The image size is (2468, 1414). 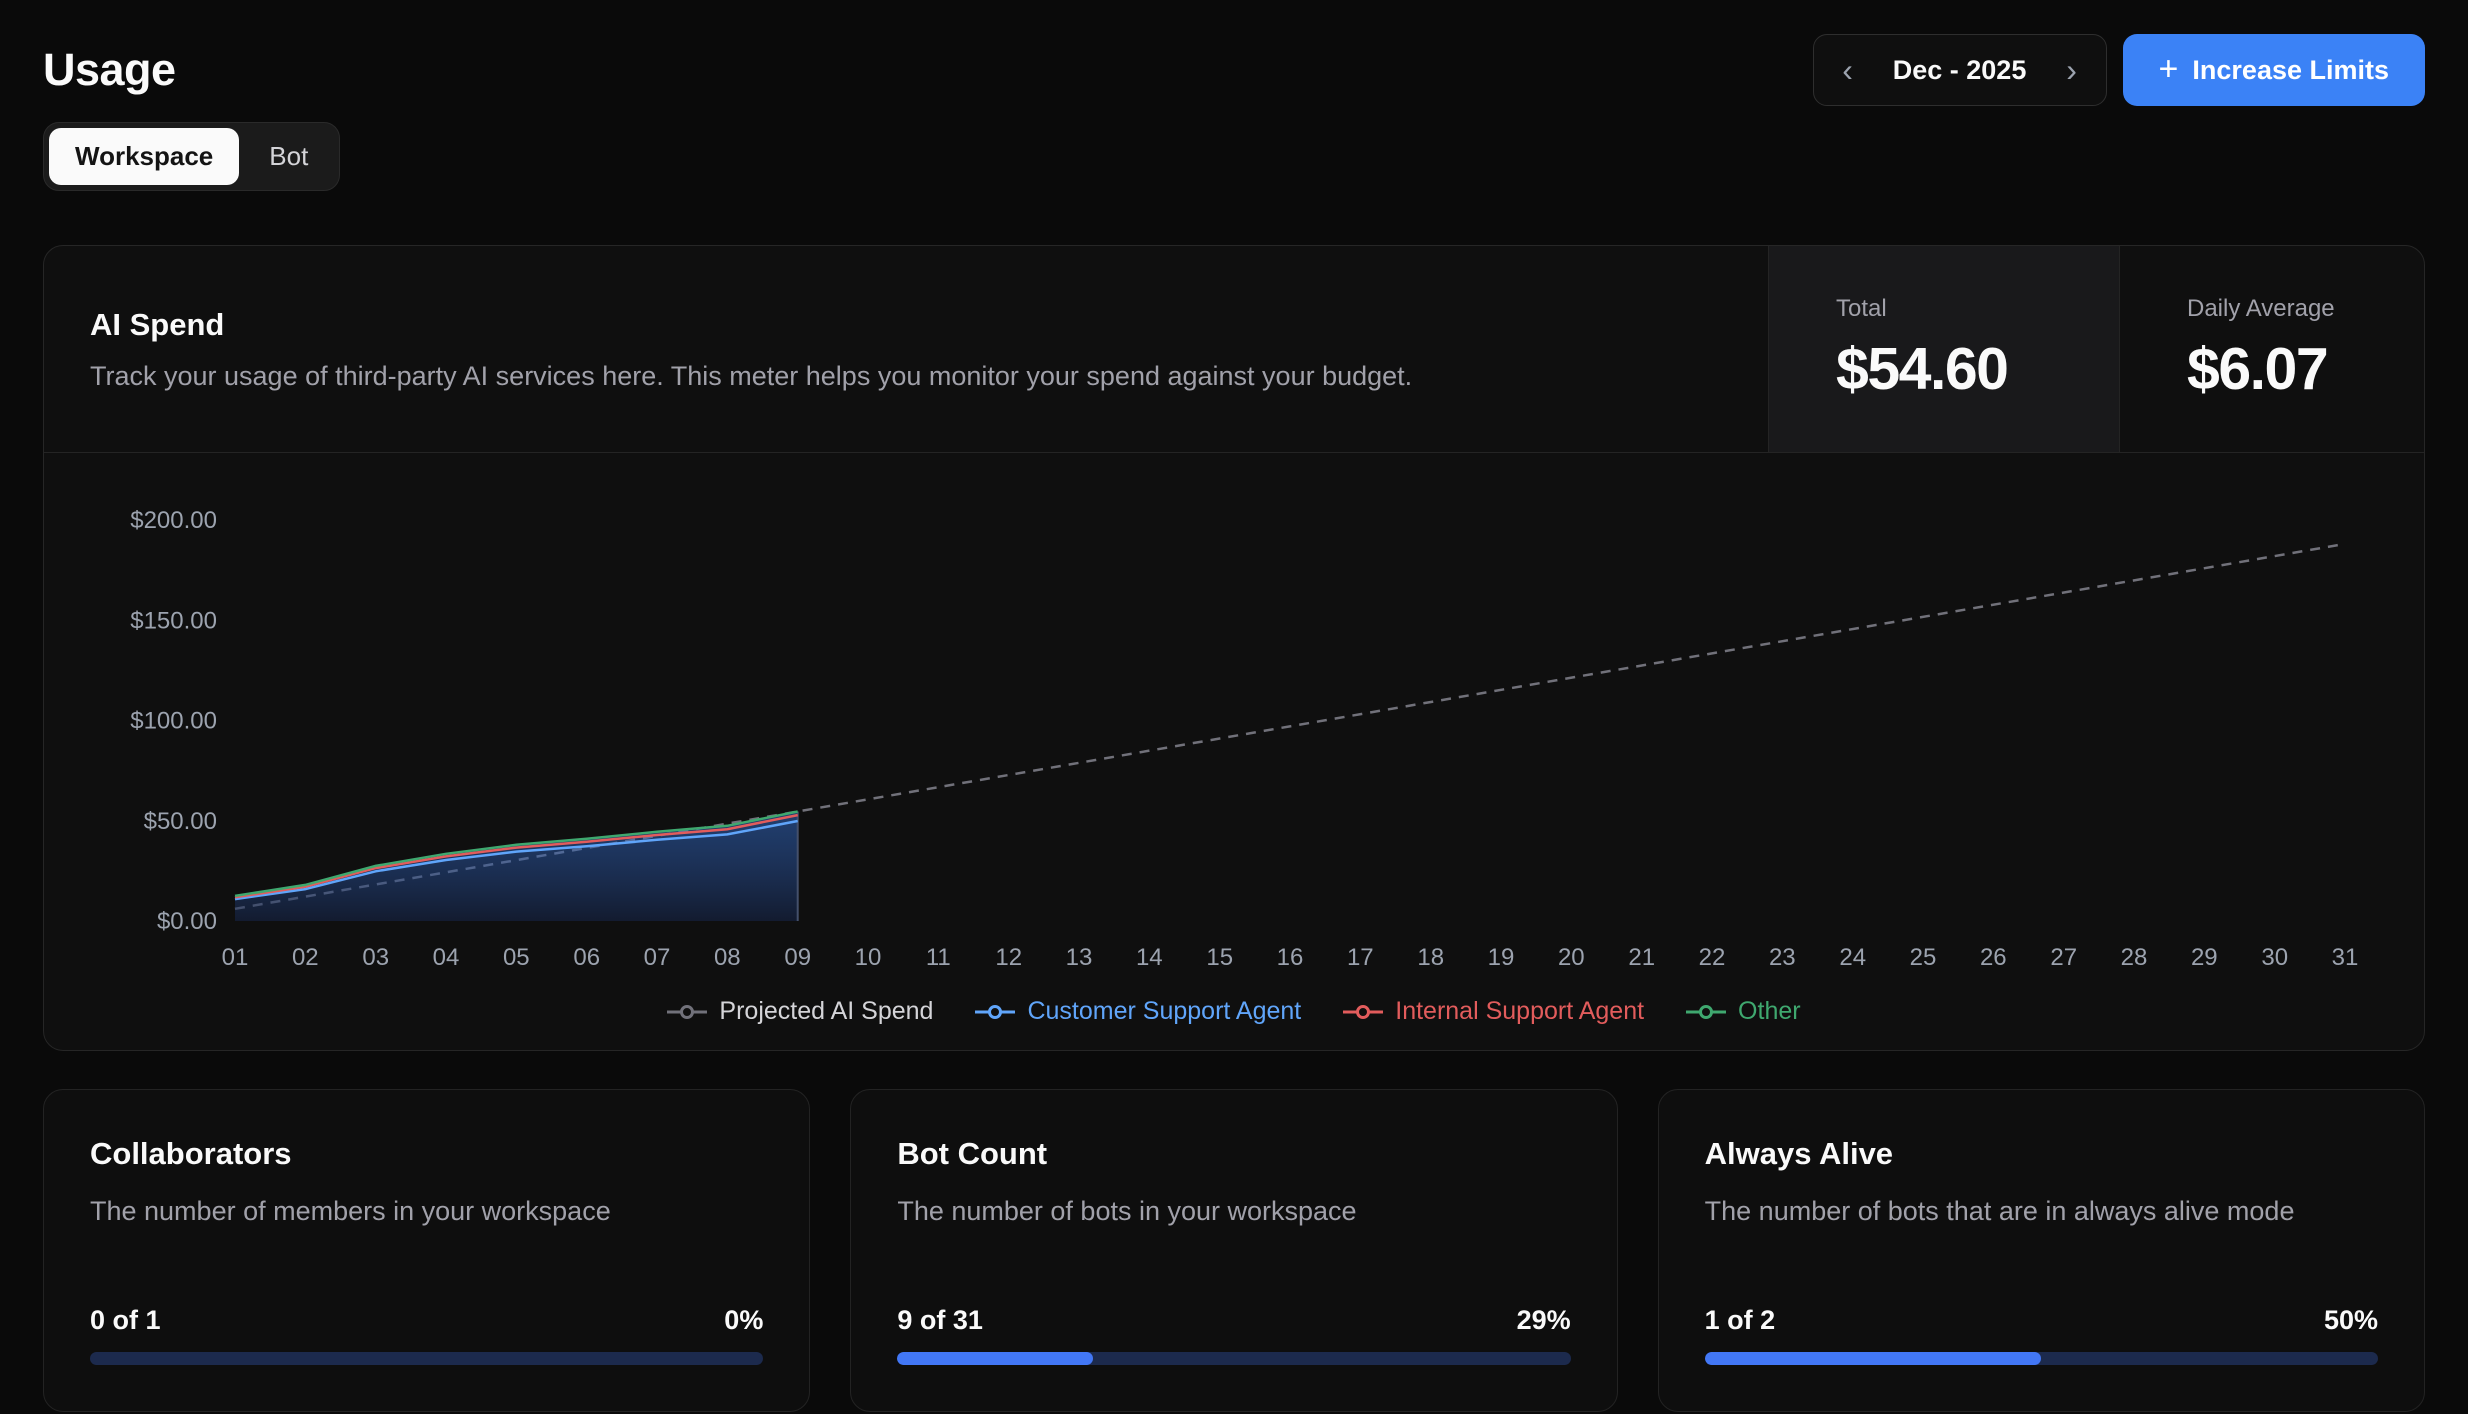 What do you see at coordinates (2118, 70) in the screenshot?
I see `header-actions: ‹ Dec - 2025 › + Increase Limits` at bounding box center [2118, 70].